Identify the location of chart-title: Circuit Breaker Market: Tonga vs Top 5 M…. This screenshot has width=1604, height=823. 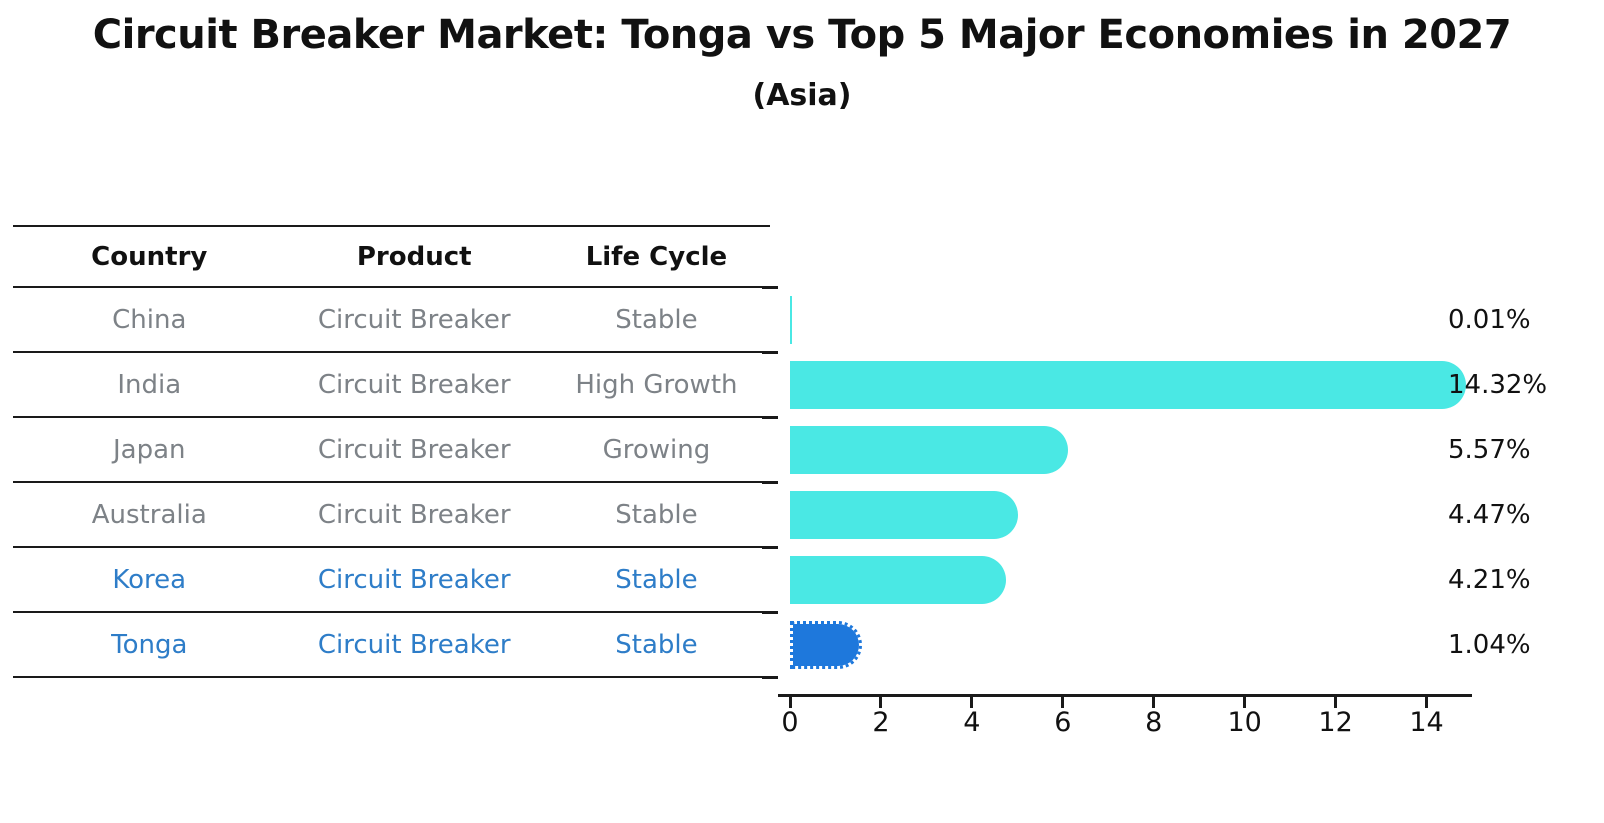
(802, 35).